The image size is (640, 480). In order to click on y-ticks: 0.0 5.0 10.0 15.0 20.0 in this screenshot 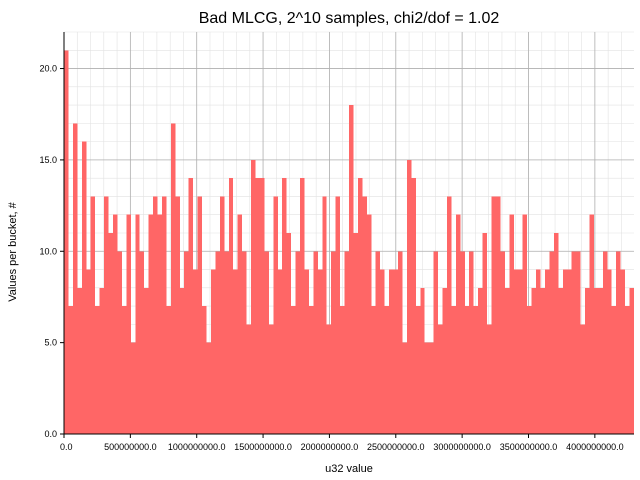, I will do `click(51, 251)`.